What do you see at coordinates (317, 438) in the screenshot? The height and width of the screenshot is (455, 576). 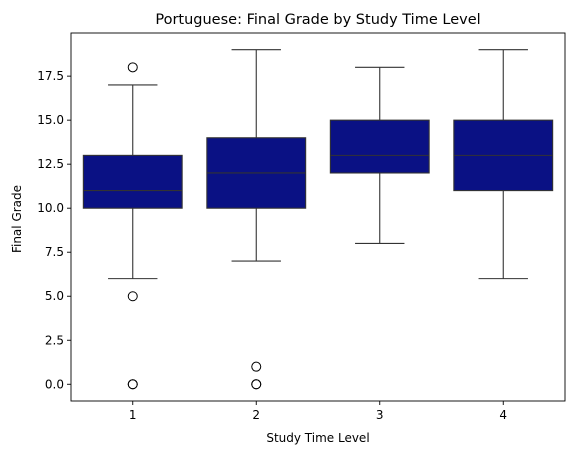 I see `x-axis-label: Study Time Level` at bounding box center [317, 438].